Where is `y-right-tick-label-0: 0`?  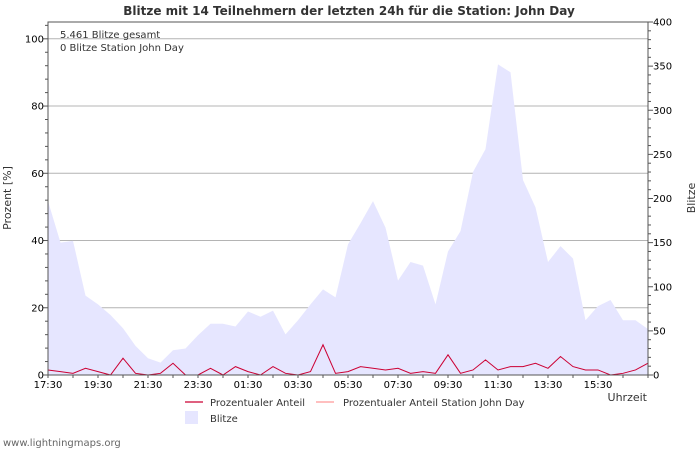
y-right-tick-label-0: 0 is located at coordinates (656, 376).